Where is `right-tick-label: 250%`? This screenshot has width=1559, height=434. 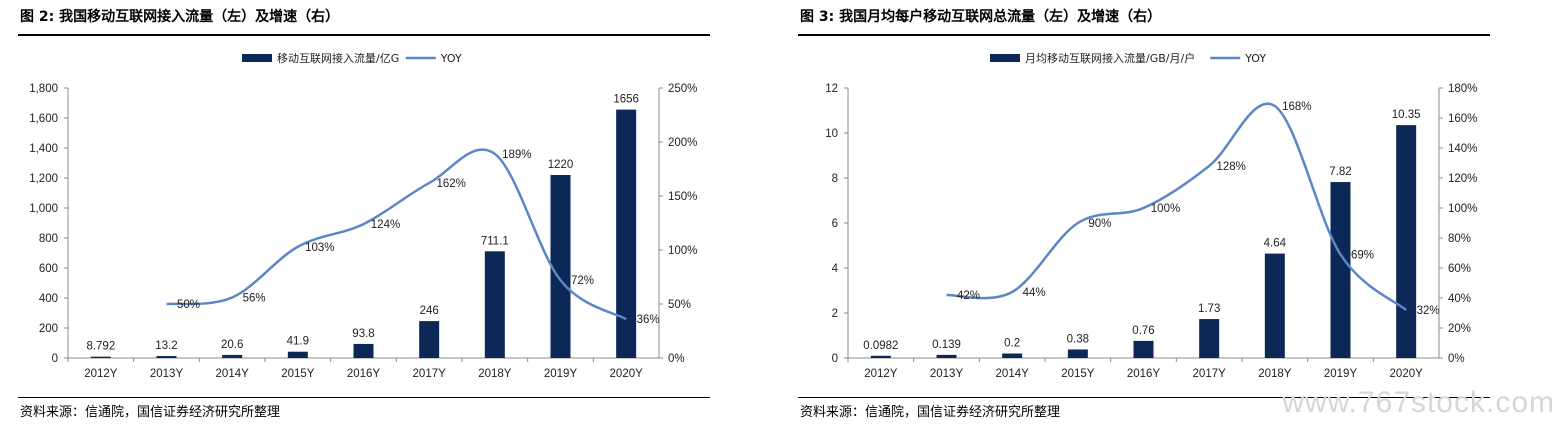 right-tick-label: 250% is located at coordinates (682, 89).